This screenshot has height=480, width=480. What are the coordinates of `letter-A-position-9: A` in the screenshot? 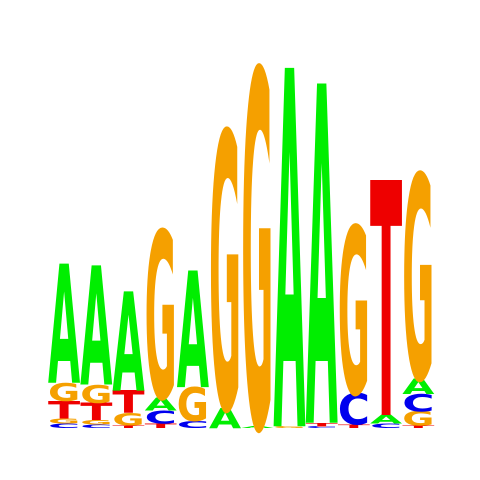 It's located at (322, 240).